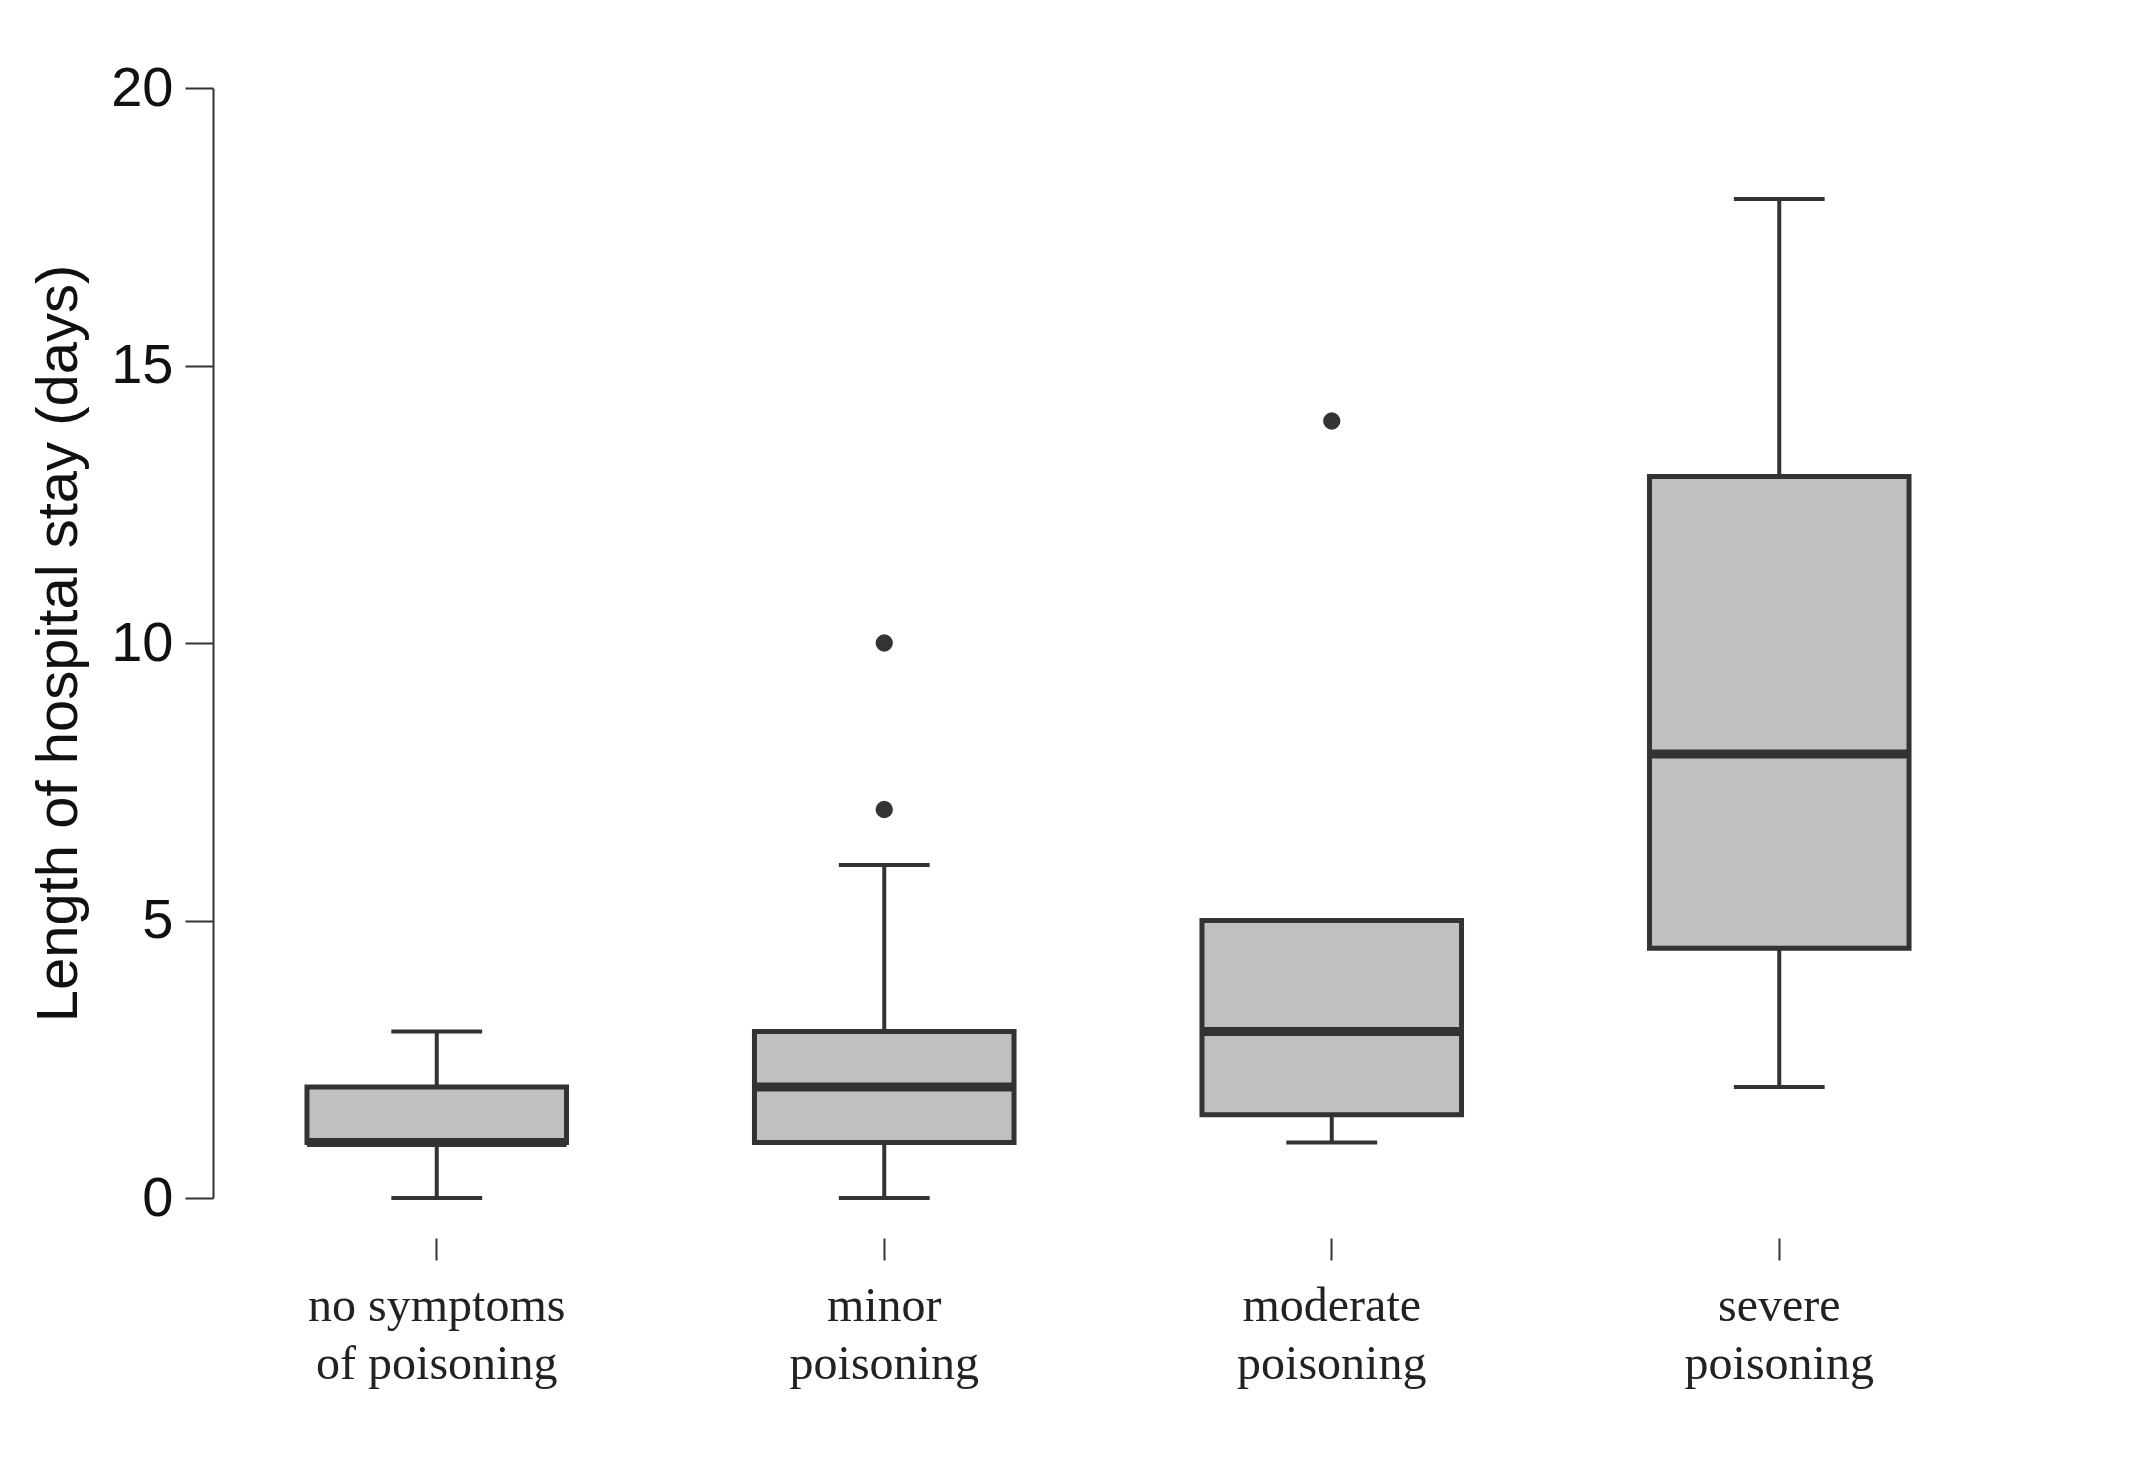 Image resolution: width=2146 pixels, height=1477 pixels. I want to click on x-tick-label: severe poisoning, so click(1779, 1333).